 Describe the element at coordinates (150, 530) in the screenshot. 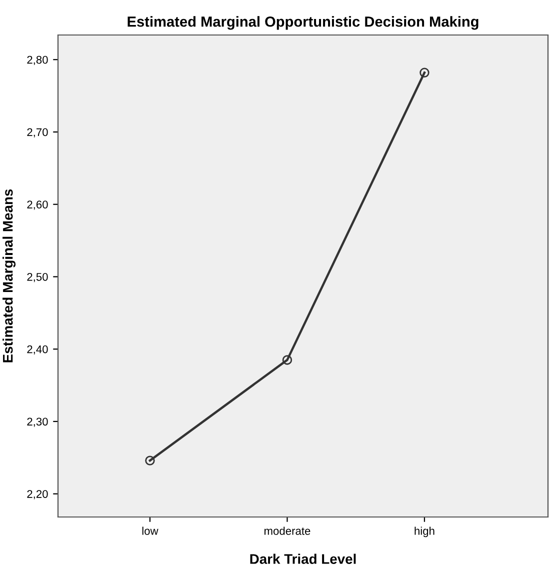

I see `x-tick-label: low` at that location.